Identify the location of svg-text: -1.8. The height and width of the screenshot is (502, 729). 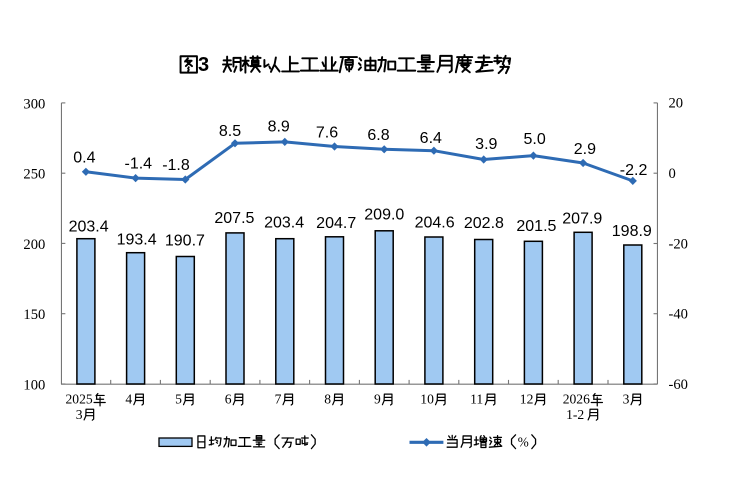
(176, 165).